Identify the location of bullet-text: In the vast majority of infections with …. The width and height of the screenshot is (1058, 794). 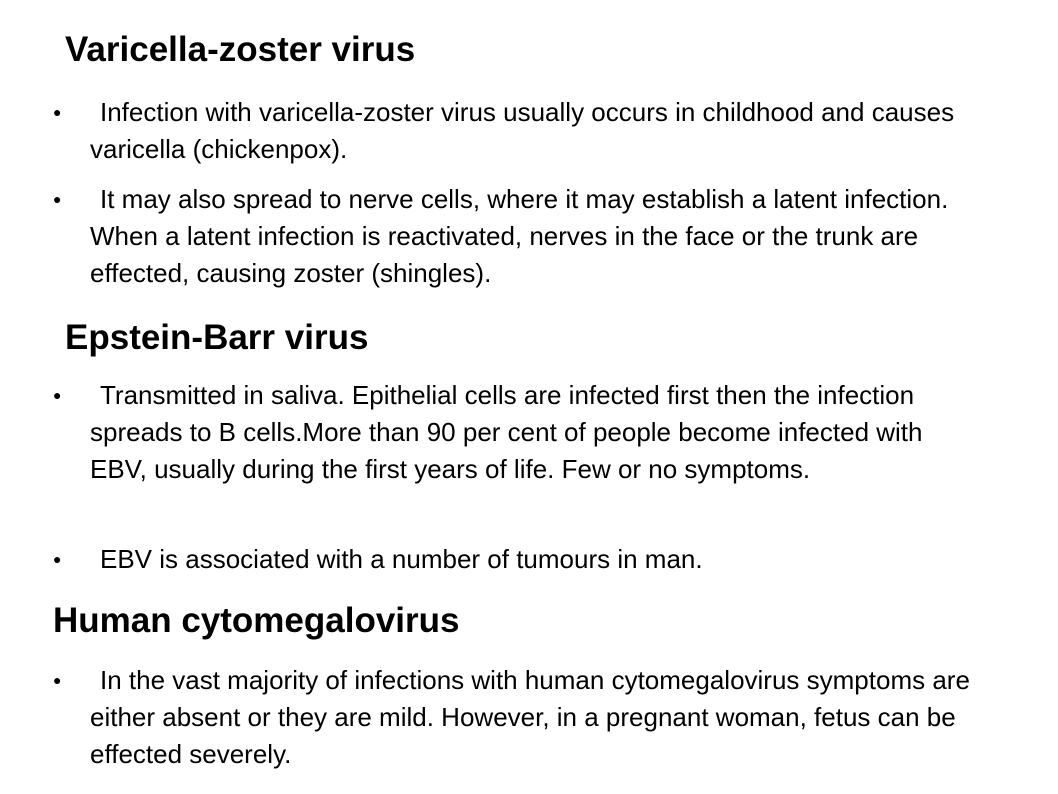
(530, 717).